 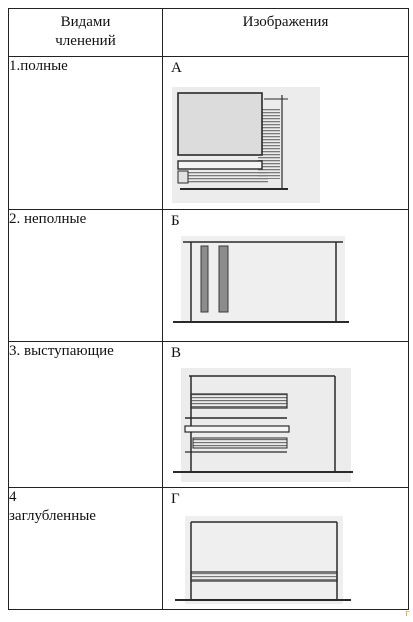 What do you see at coordinates (183, 177) in the screenshot?
I see `lower-block-edge` at bounding box center [183, 177].